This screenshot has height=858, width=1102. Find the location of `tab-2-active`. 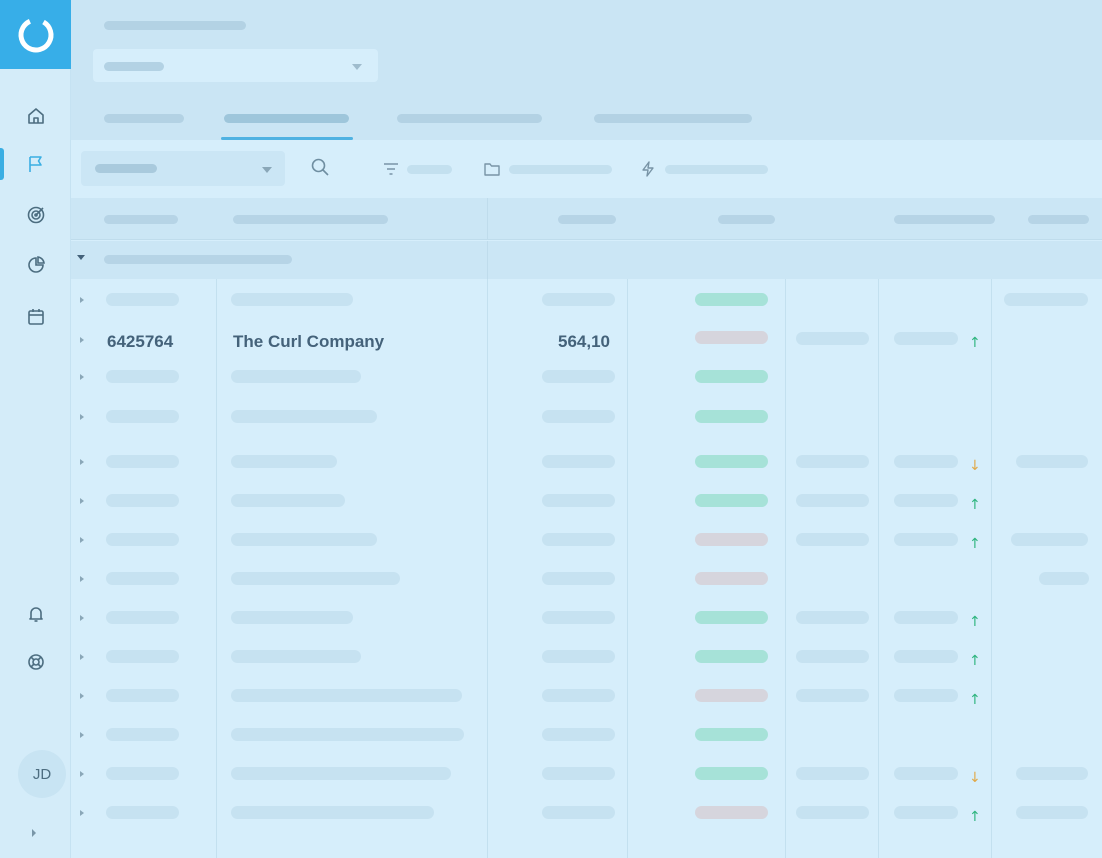

tab-2-active is located at coordinates (286, 118).